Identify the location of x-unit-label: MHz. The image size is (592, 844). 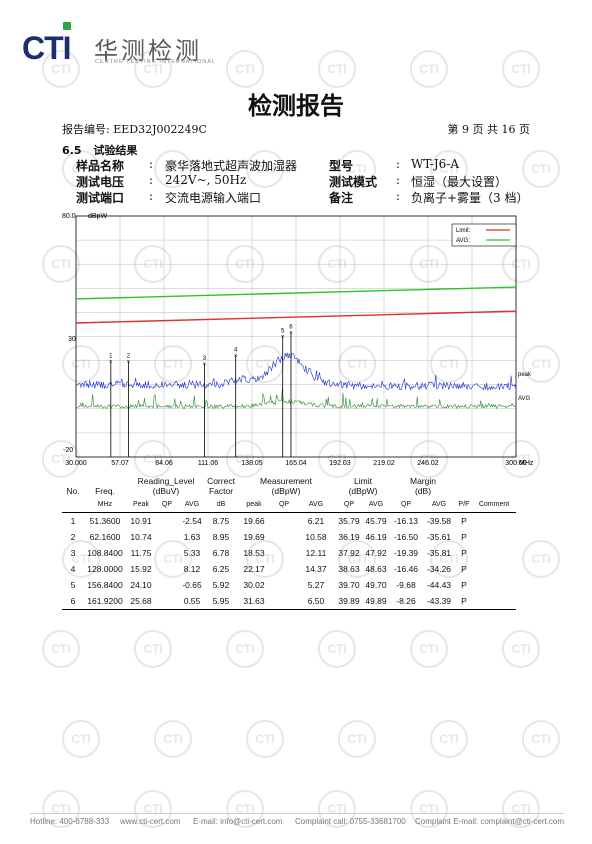
(526, 463).